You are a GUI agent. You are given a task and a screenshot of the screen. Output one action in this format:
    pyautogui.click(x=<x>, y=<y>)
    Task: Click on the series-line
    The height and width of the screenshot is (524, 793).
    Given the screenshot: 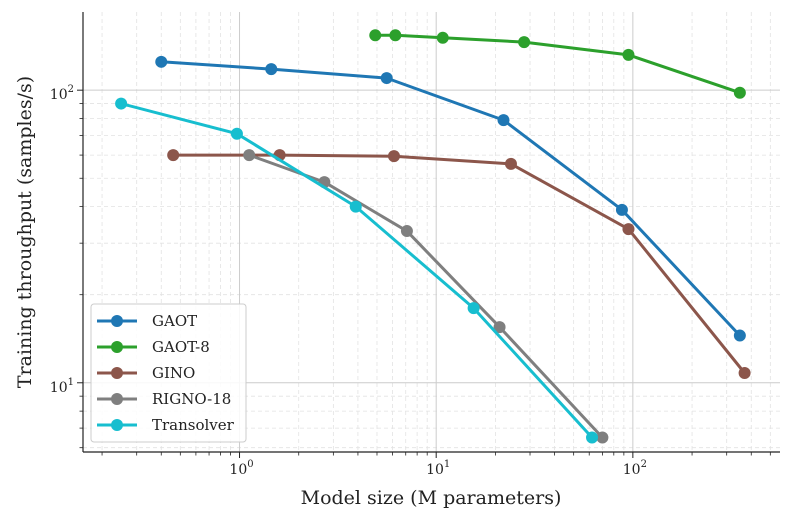 What is the action you would take?
    pyautogui.click(x=557, y=64)
    